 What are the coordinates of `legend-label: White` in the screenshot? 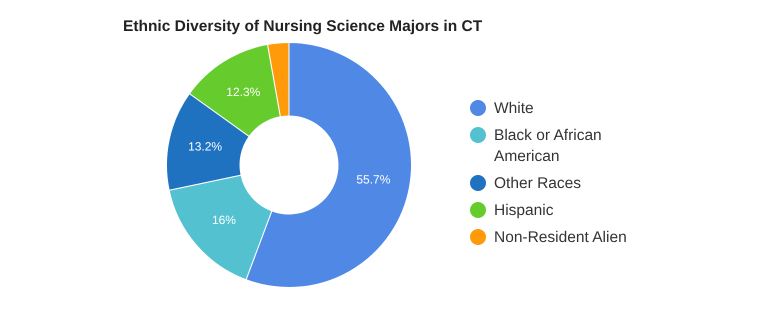 It's located at (514, 109).